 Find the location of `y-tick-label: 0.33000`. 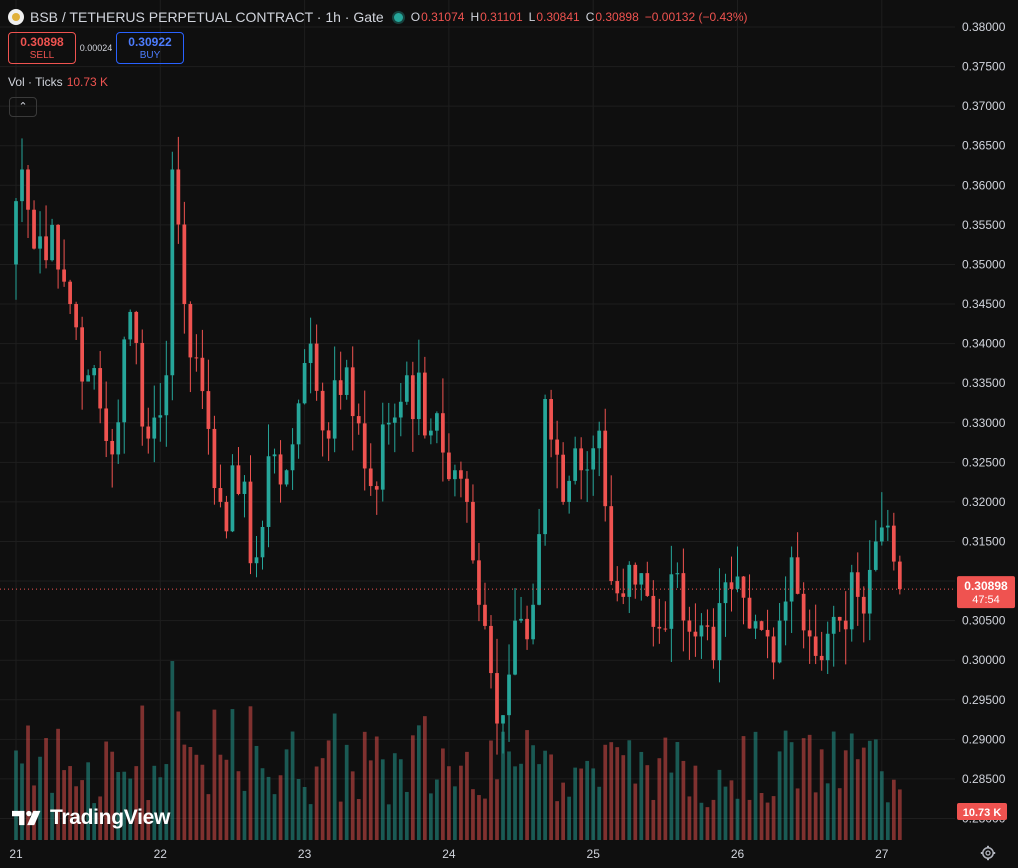

y-tick-label: 0.33000 is located at coordinates (984, 423).